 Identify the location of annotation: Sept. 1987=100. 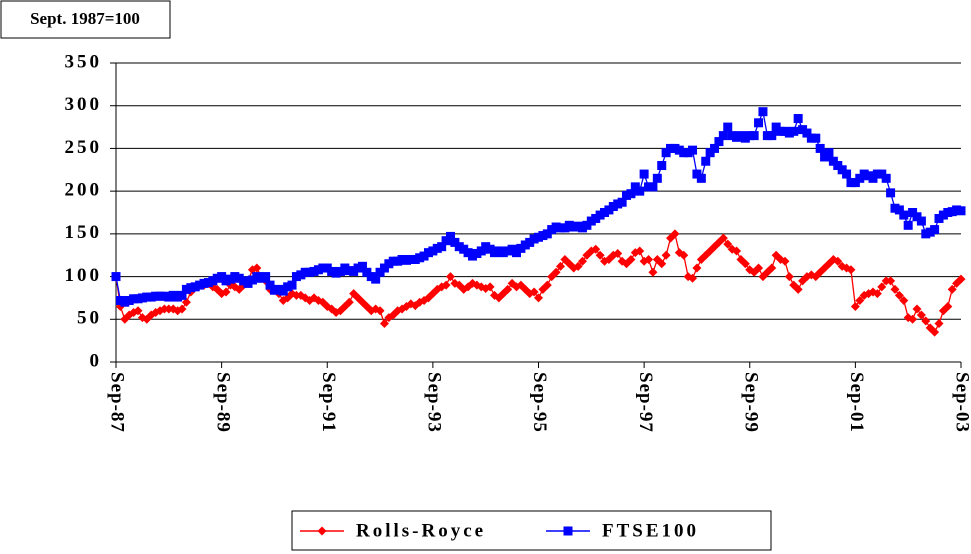
(85, 18).